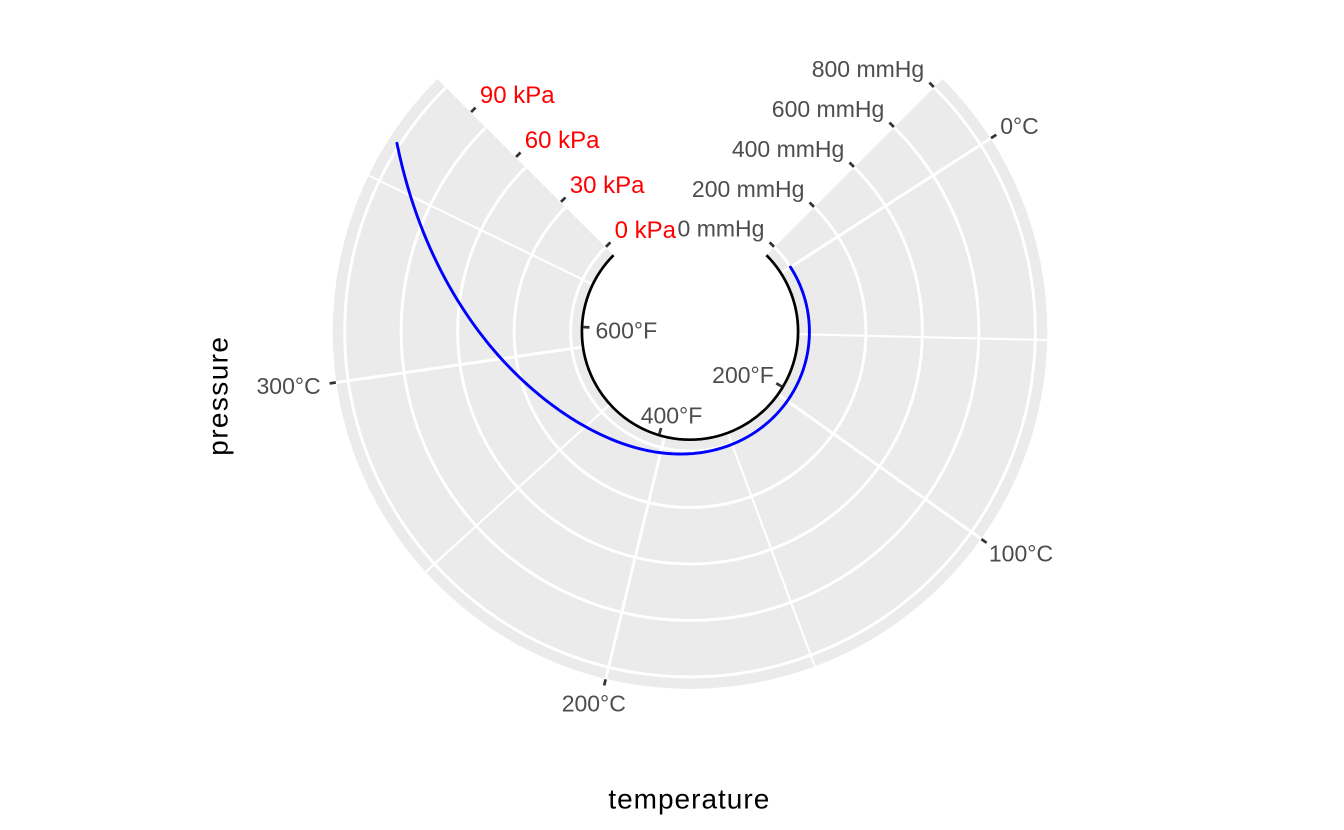 The image size is (1344, 830). What do you see at coordinates (721, 229) in the screenshot?
I see `svg-text: 0 mmHg` at bounding box center [721, 229].